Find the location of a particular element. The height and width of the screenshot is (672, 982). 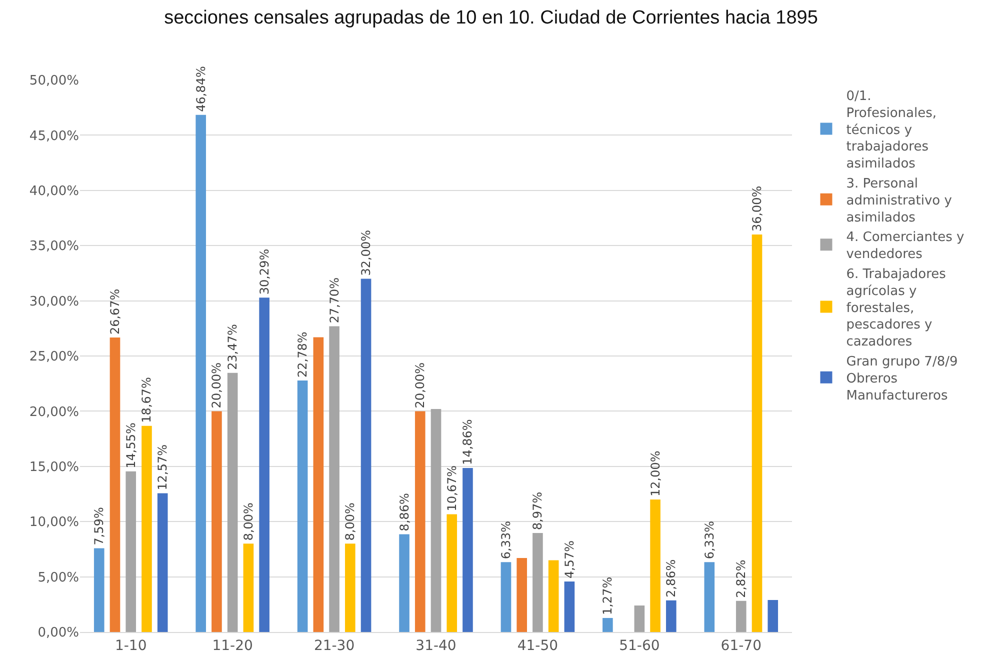

data-label: 2,86% is located at coordinates (671, 578).